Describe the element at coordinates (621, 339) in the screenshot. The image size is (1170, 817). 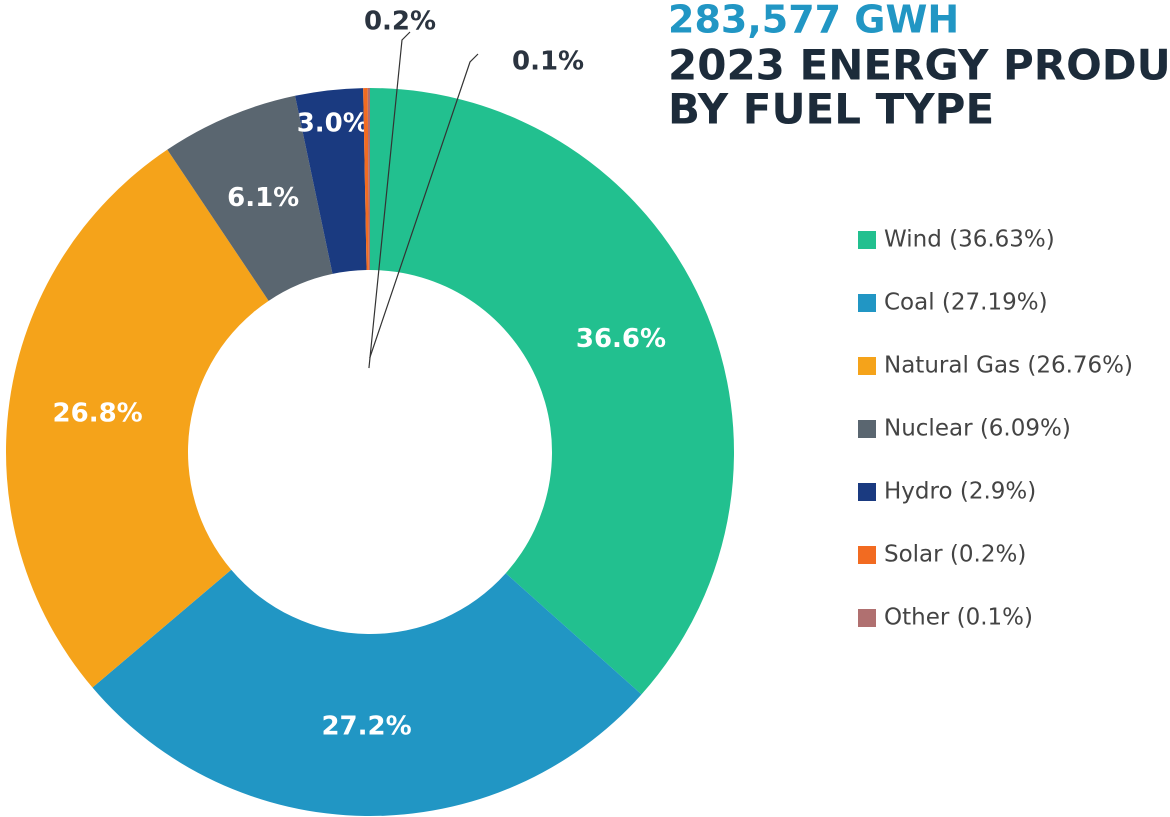
I see `data-label: 36.6%` at that location.